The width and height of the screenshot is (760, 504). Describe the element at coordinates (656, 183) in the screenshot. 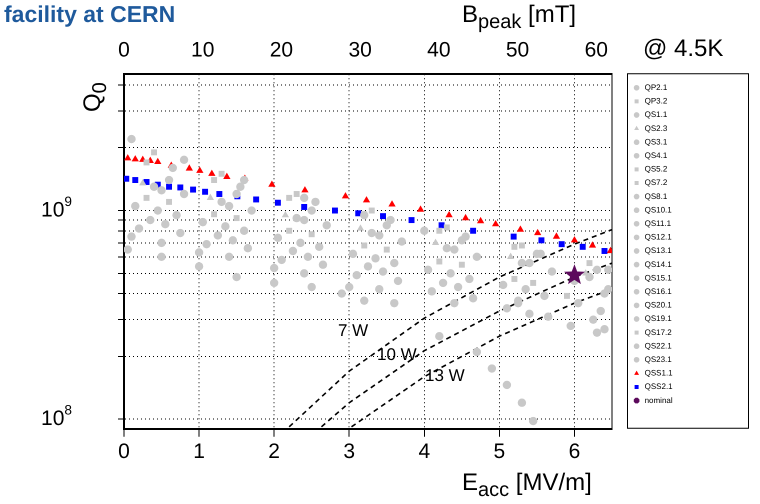

I see `legend-label: QS7.2` at that location.